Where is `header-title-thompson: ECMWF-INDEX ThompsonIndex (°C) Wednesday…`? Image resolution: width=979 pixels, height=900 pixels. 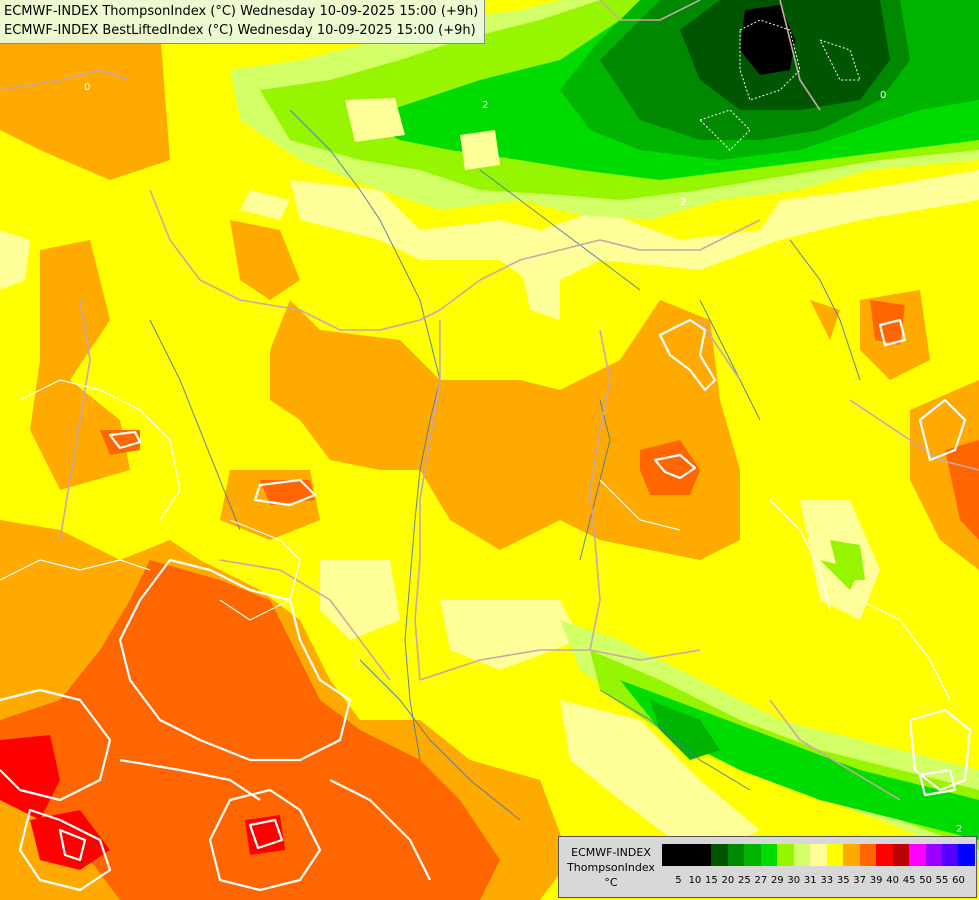
header-title-thompson: ECMWF-INDEX ThompsonIndex (°C) Wednesday… is located at coordinates (241, 11).